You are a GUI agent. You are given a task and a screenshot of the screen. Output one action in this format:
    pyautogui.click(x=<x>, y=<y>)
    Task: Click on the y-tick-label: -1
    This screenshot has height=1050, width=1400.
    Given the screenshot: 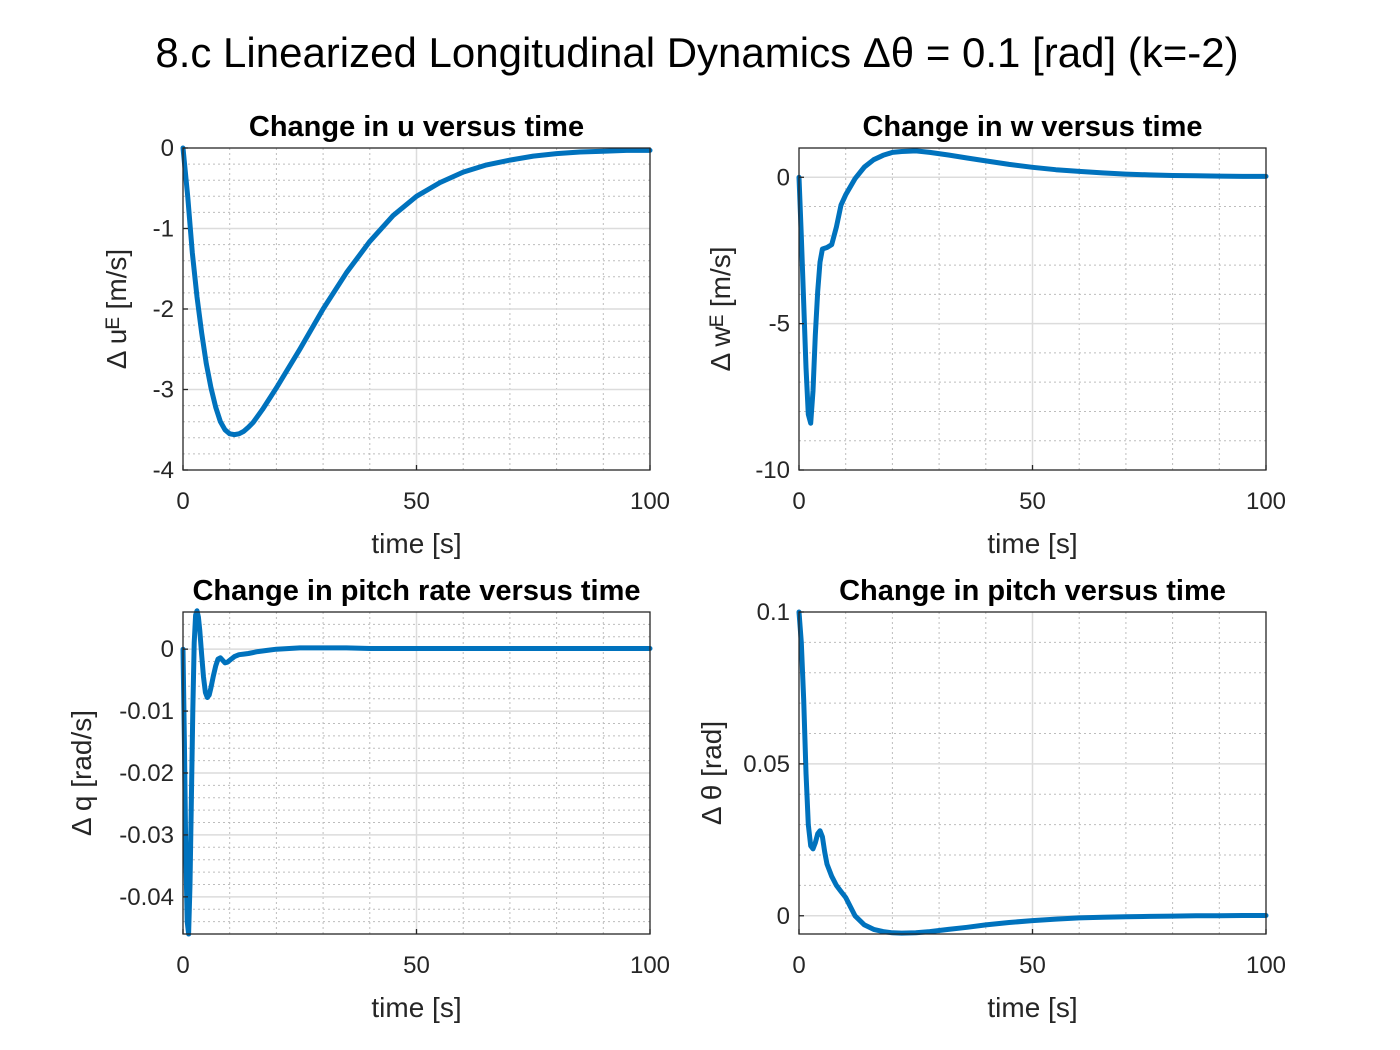 What is the action you would take?
    pyautogui.click(x=163, y=229)
    